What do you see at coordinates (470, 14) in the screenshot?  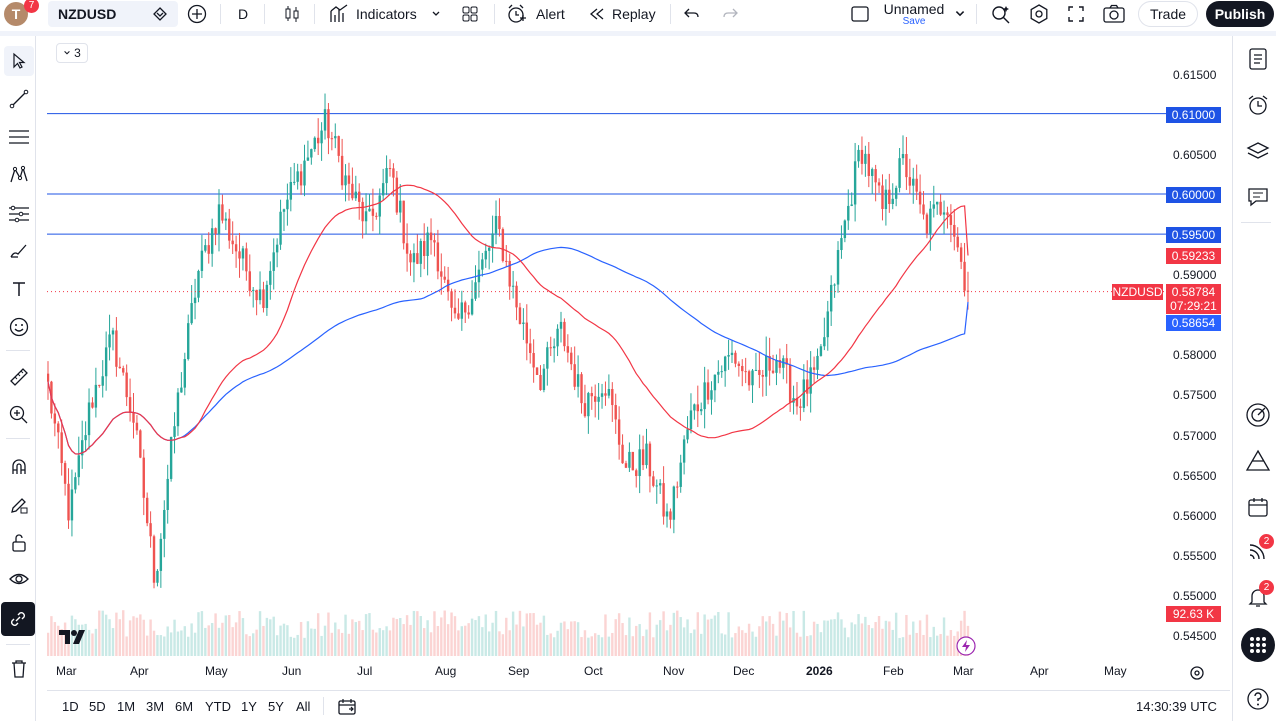 I see `layouts-button` at bounding box center [470, 14].